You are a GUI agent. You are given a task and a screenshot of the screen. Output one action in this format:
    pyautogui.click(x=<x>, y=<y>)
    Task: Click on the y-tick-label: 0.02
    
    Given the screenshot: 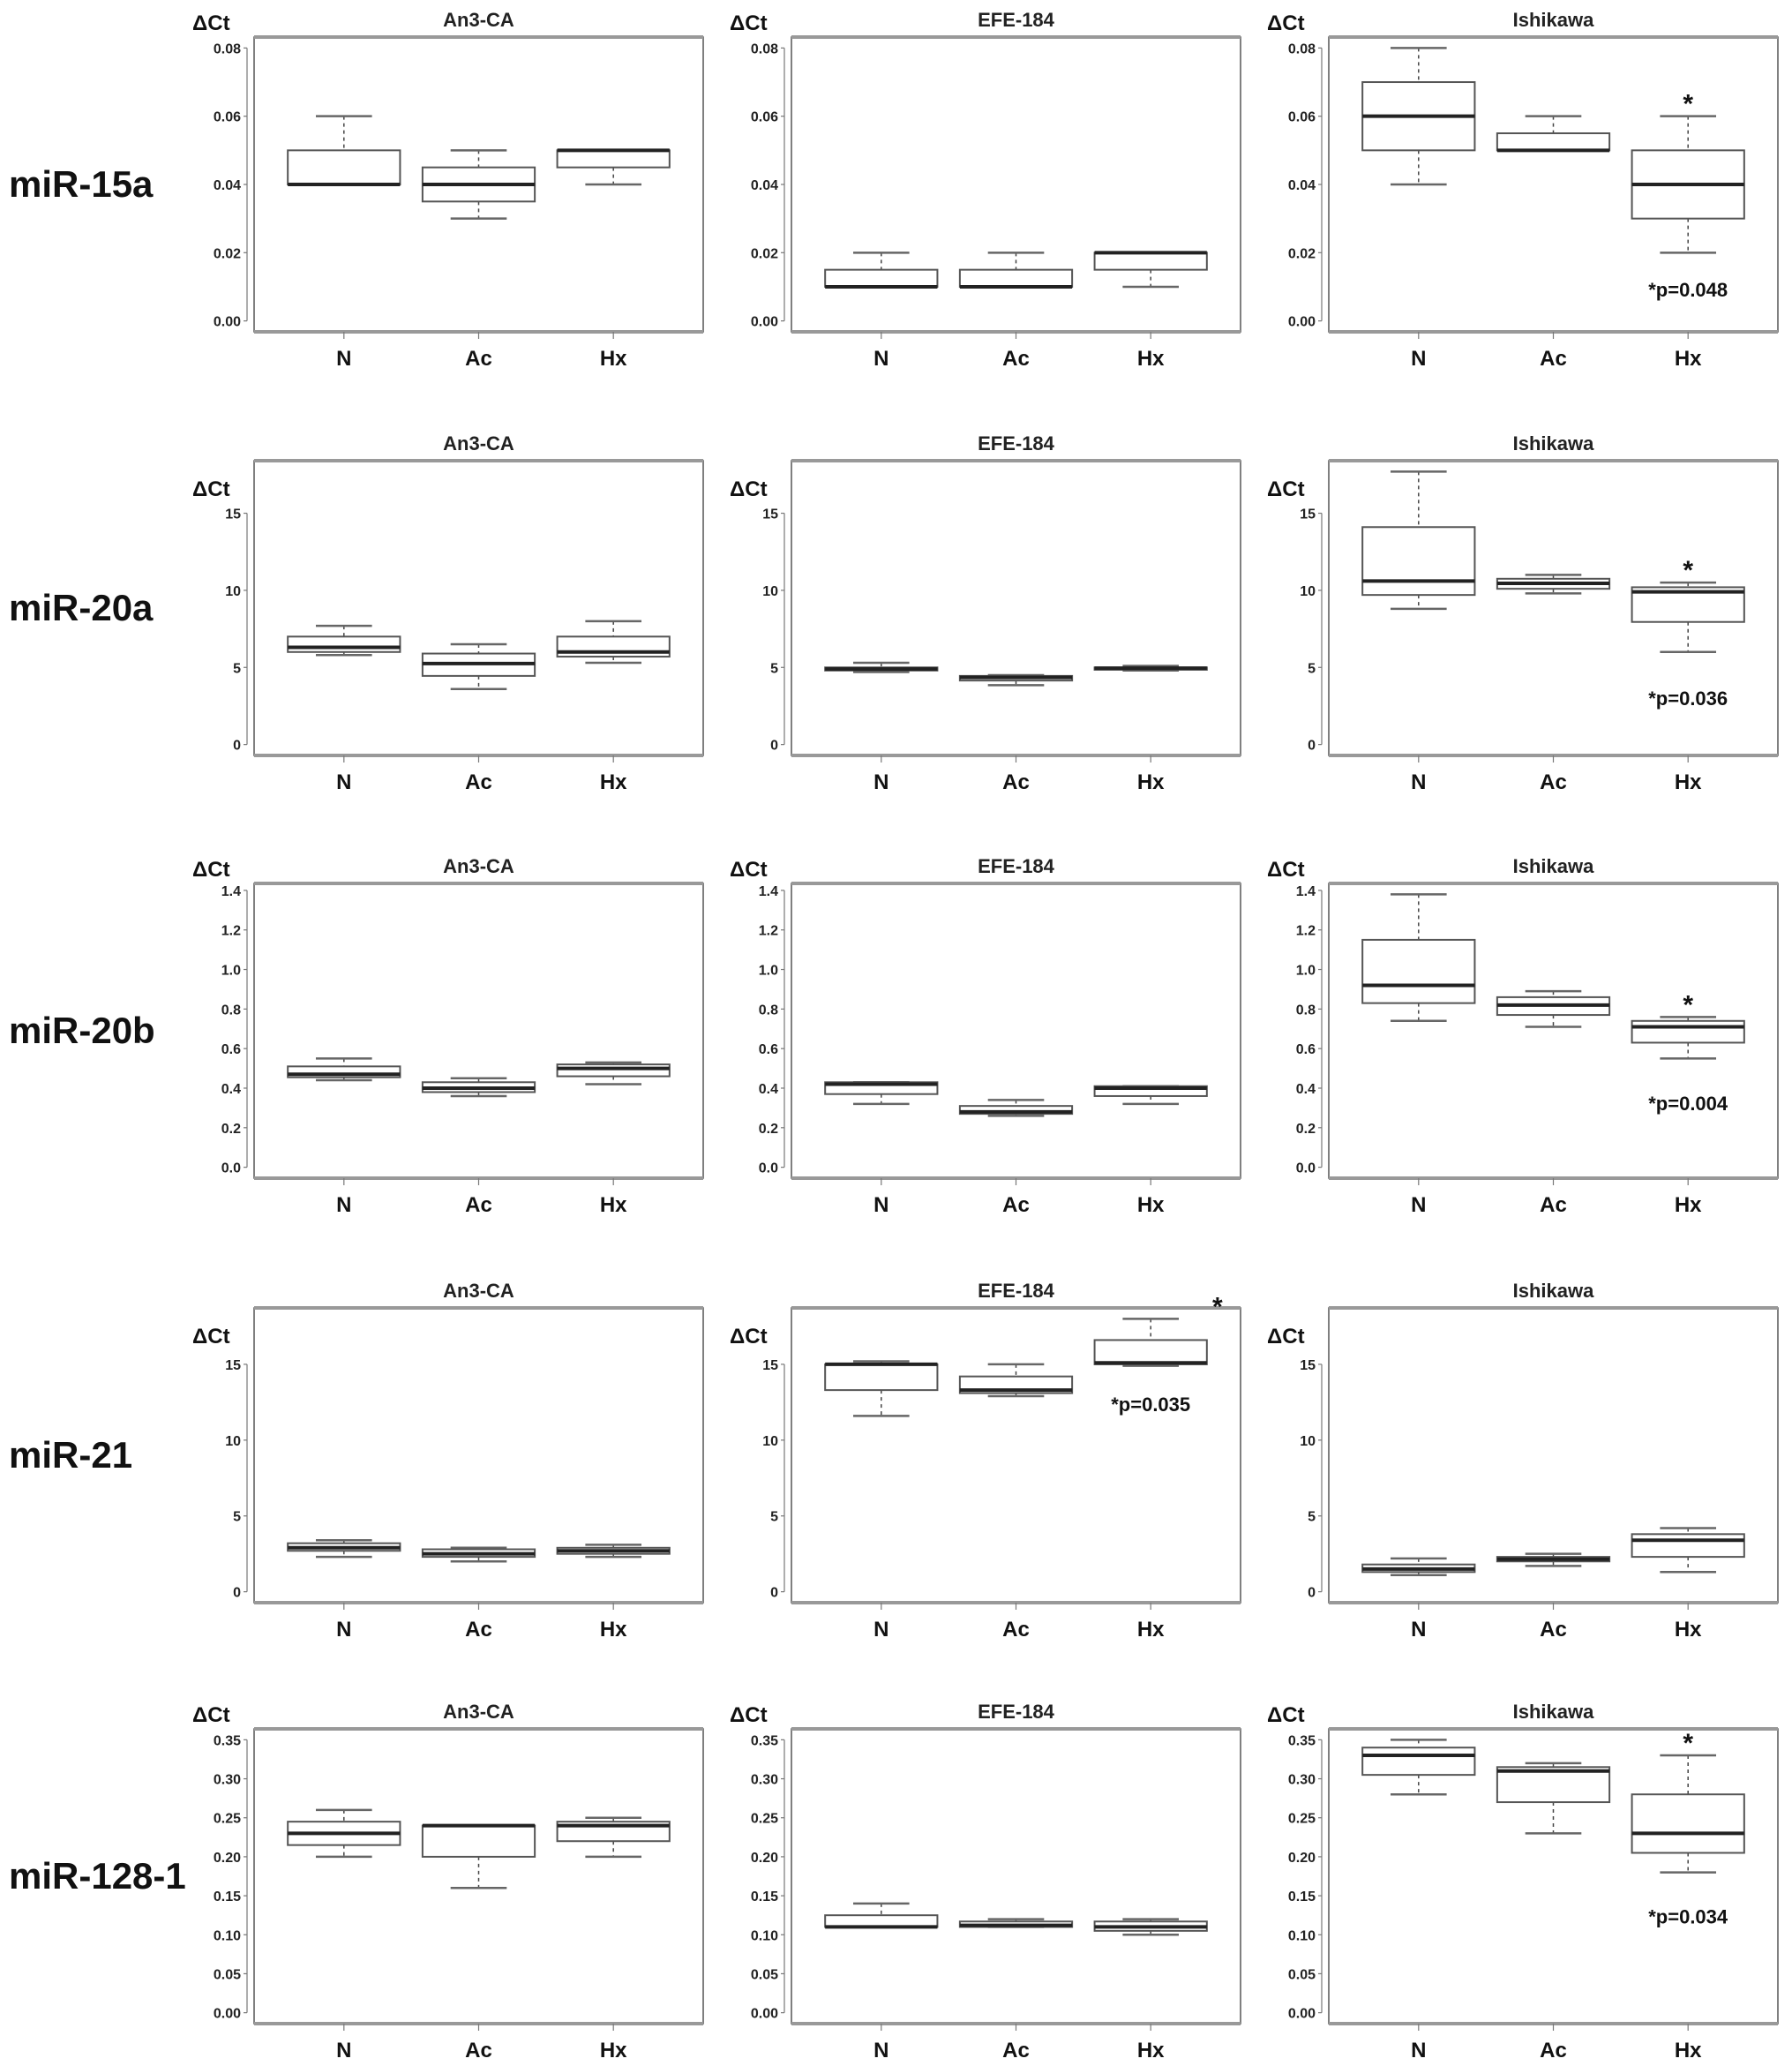 What is the action you would take?
    pyautogui.click(x=227, y=254)
    